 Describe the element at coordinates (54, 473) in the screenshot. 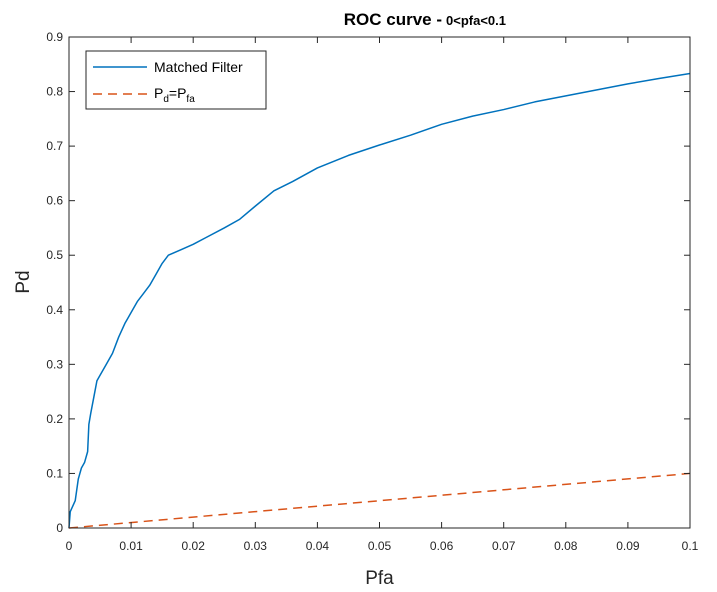

I see `y-tick-label: 0.1` at that location.